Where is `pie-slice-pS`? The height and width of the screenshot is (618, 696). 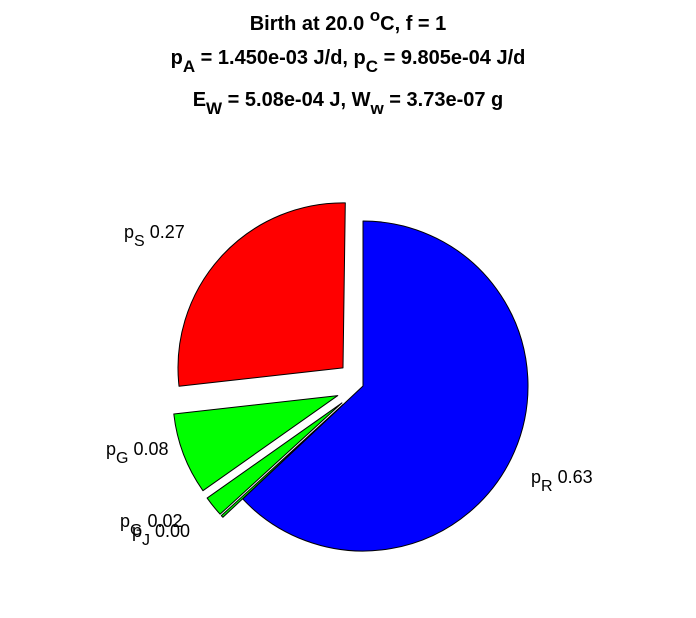
pie-slice-pS is located at coordinates (261, 294).